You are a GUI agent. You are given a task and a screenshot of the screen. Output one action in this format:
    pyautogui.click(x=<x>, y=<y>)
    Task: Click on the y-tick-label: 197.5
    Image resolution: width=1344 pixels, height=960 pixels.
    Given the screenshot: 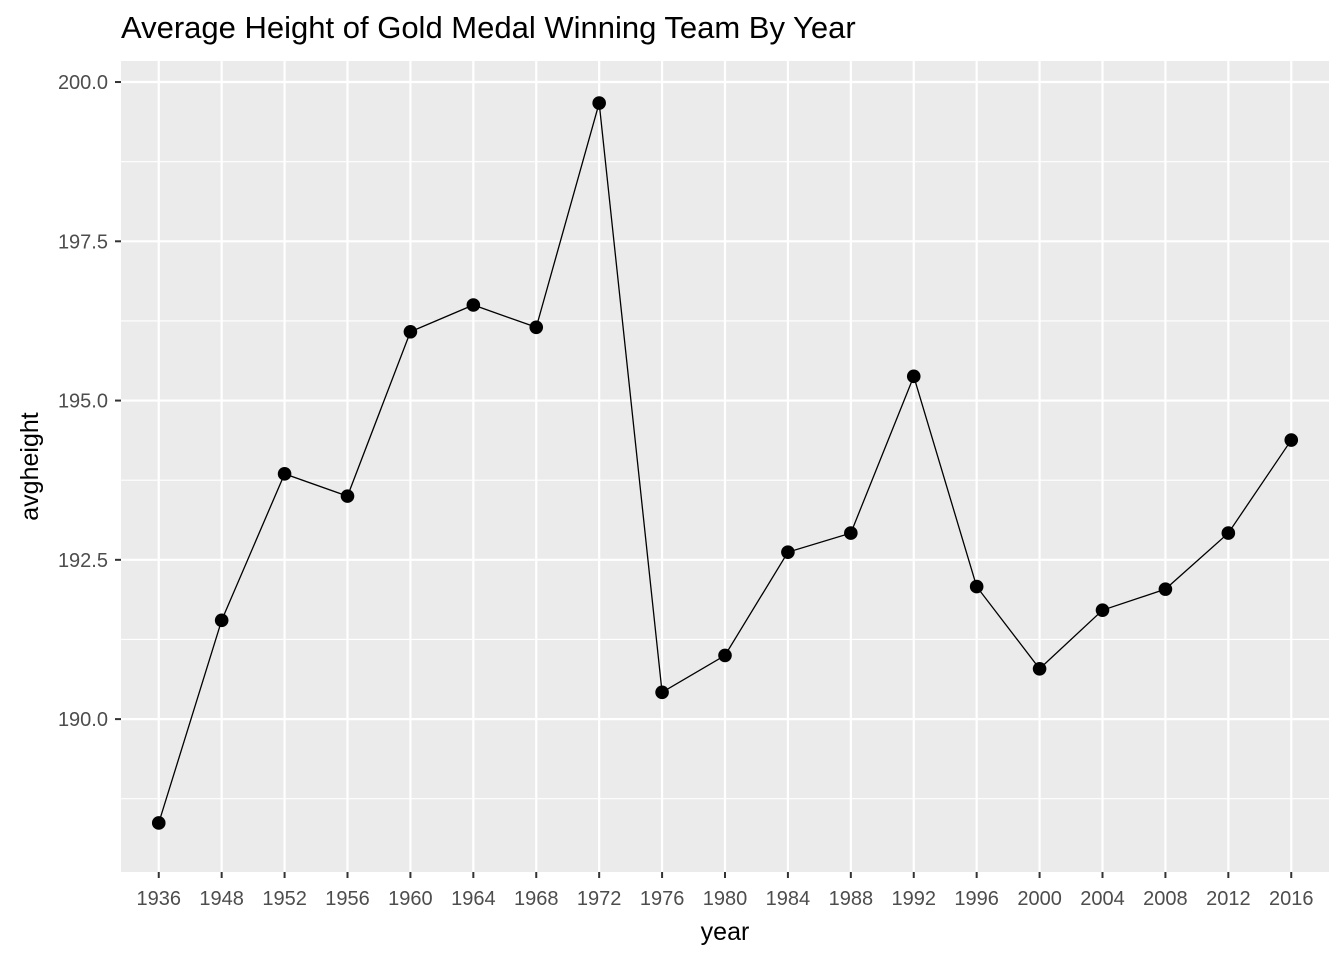 What is the action you would take?
    pyautogui.click(x=83, y=242)
    